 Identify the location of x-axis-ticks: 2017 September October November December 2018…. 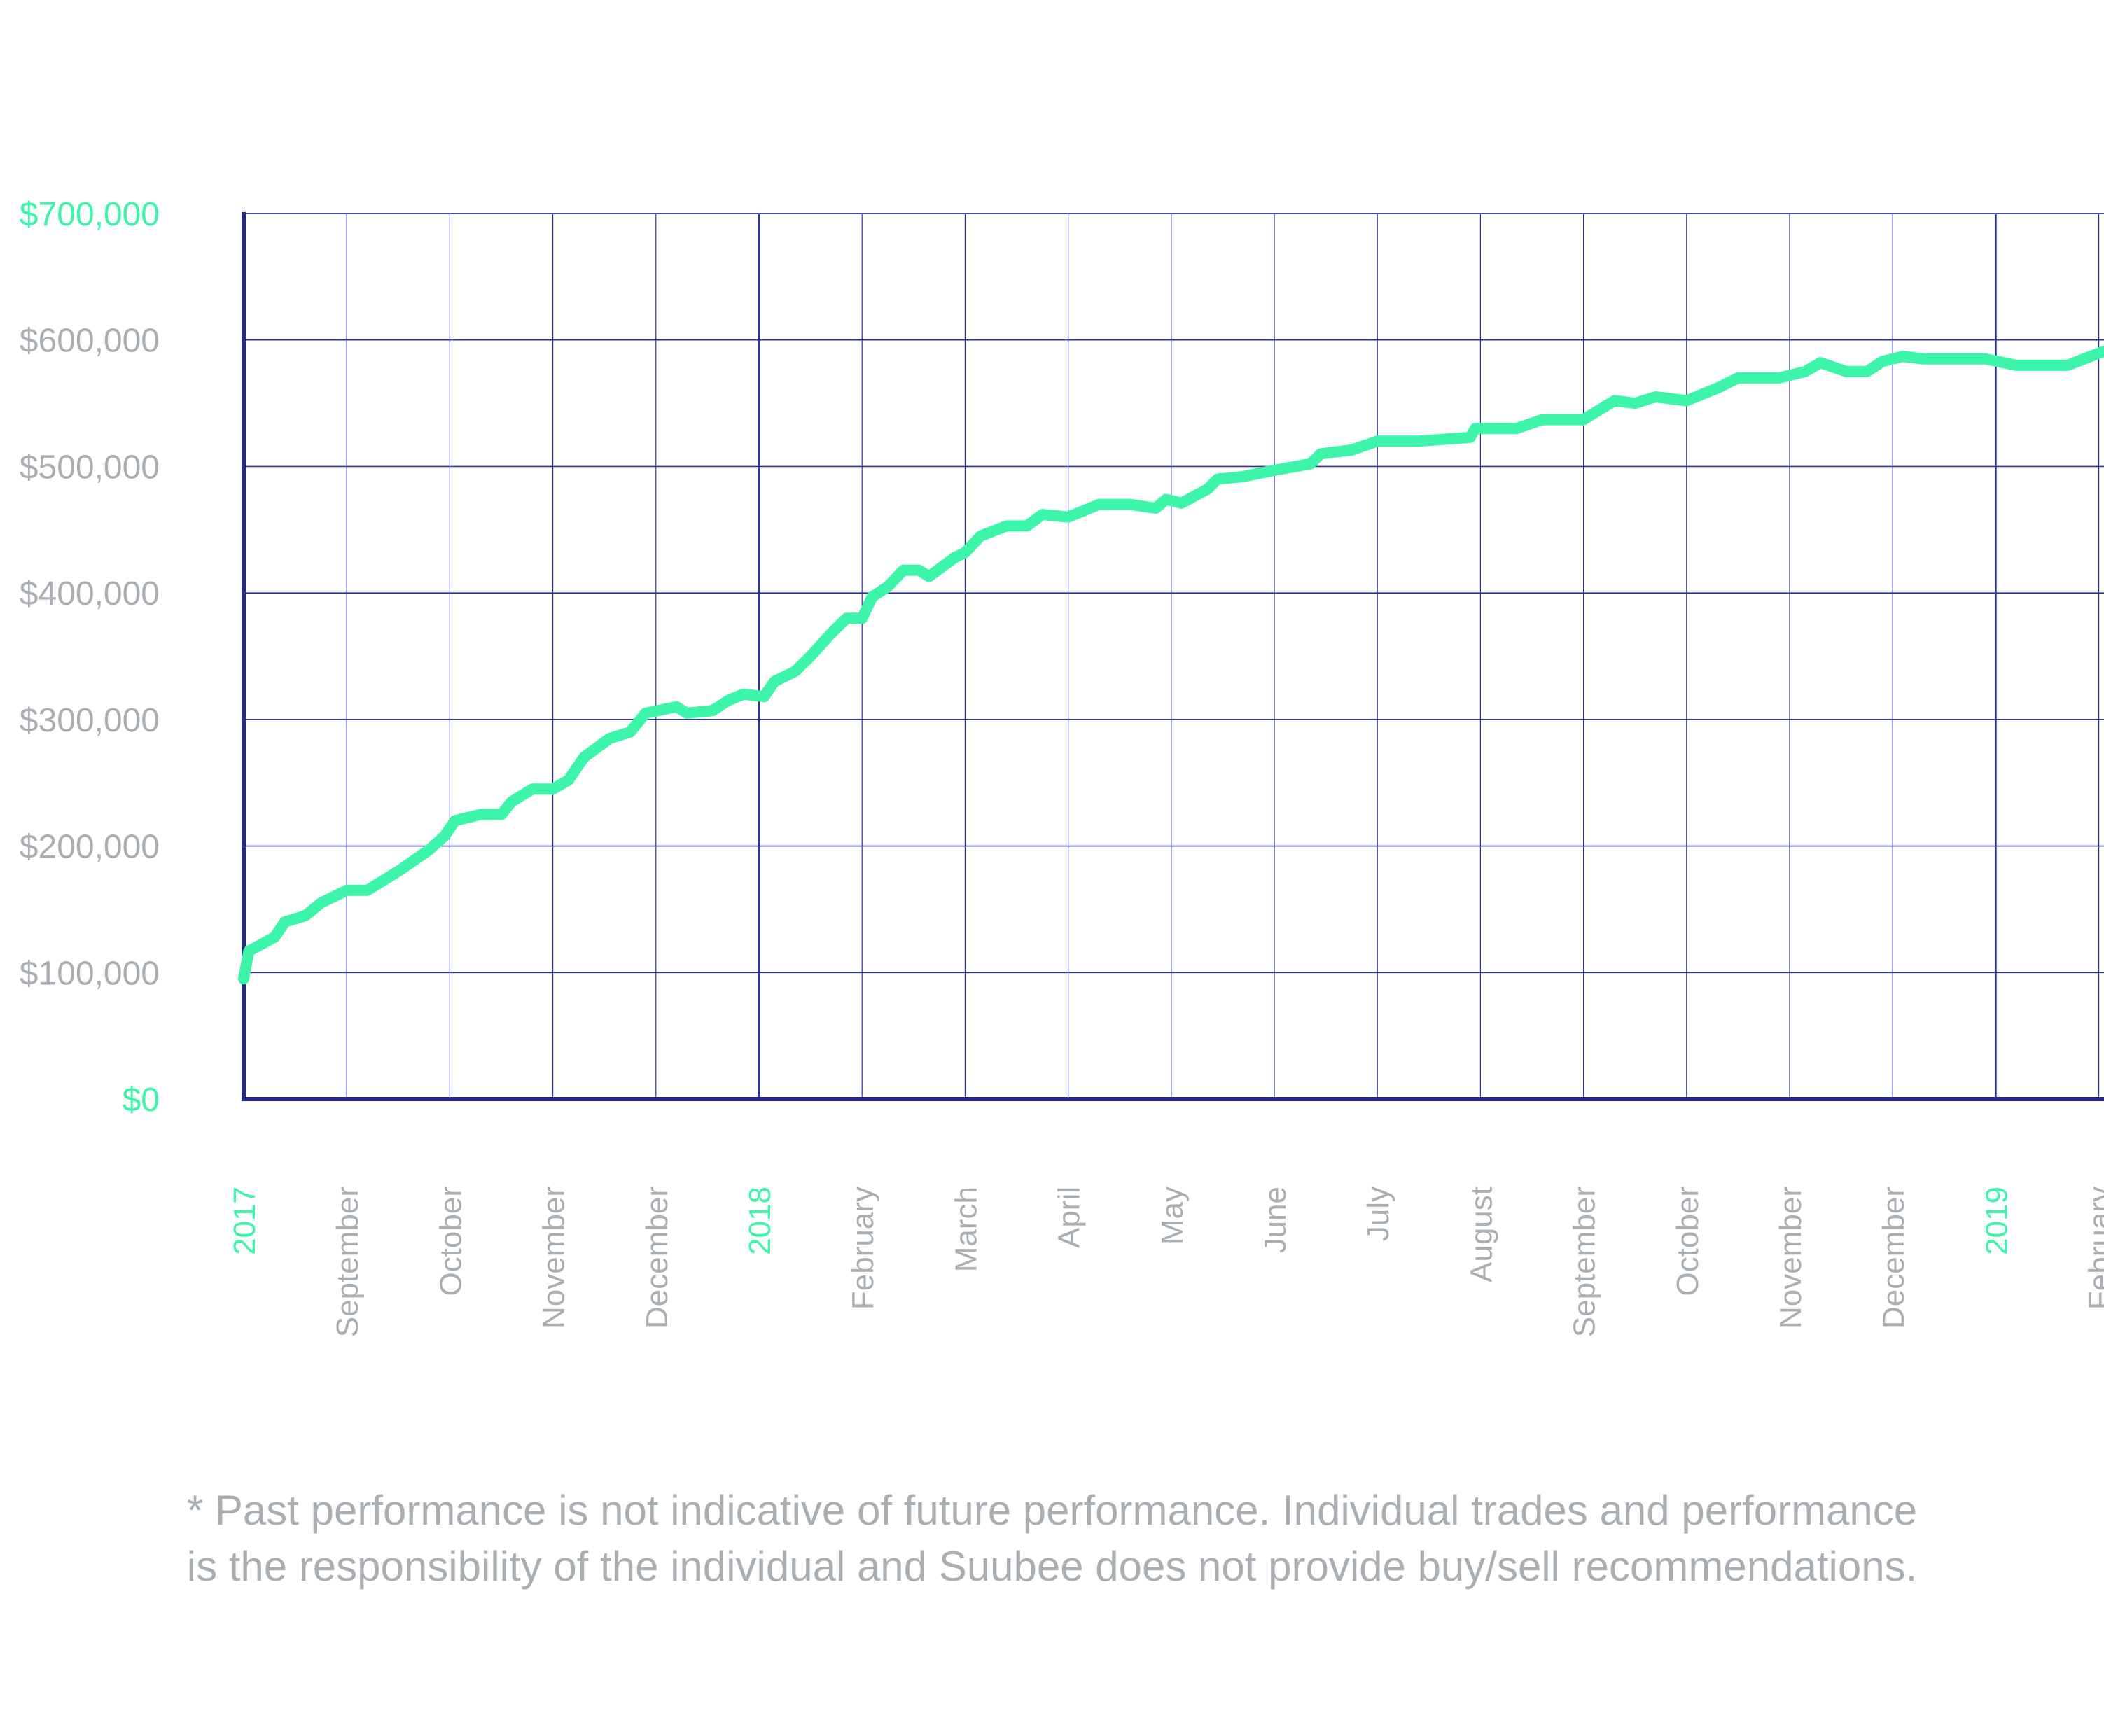
(1166, 1261).